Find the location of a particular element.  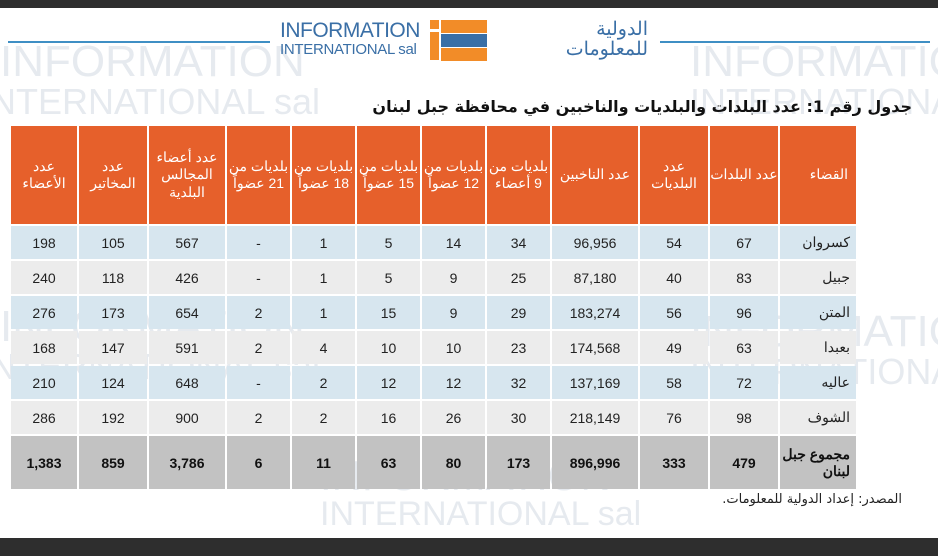

table-cell: الشوف is located at coordinates (818, 417).